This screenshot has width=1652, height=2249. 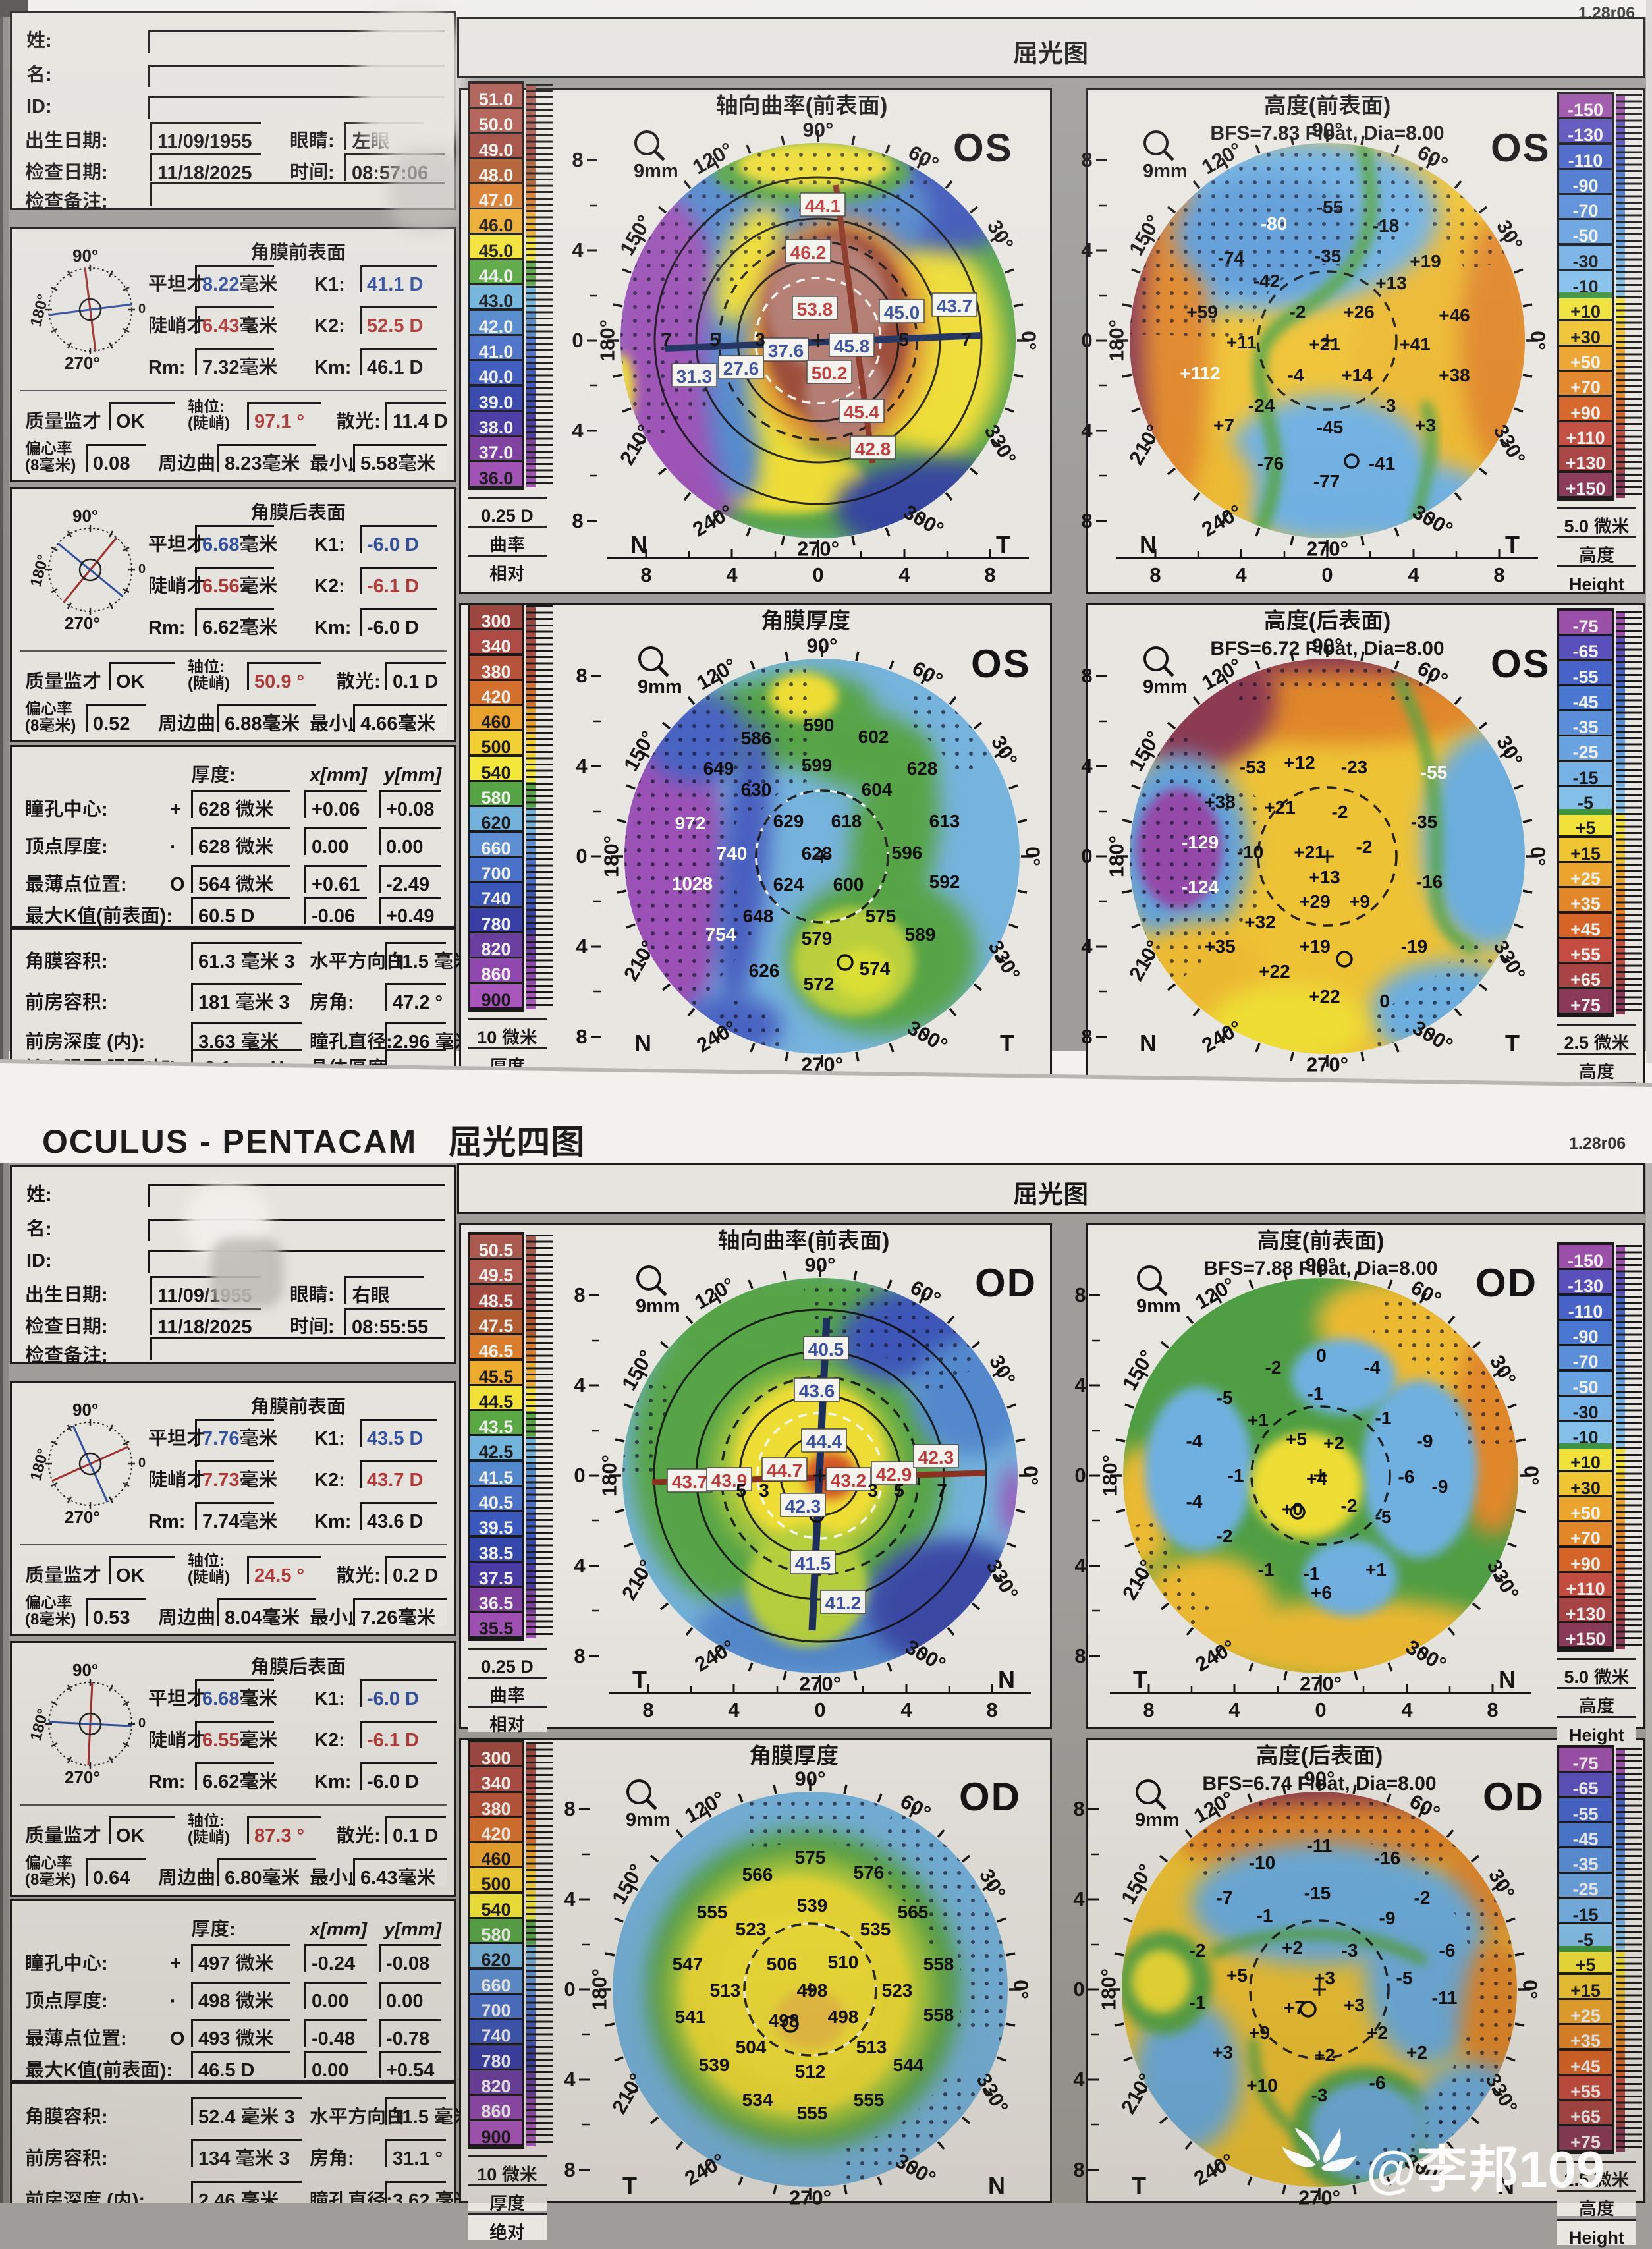 I want to click on svg-text: -55, so click(x=1434, y=772).